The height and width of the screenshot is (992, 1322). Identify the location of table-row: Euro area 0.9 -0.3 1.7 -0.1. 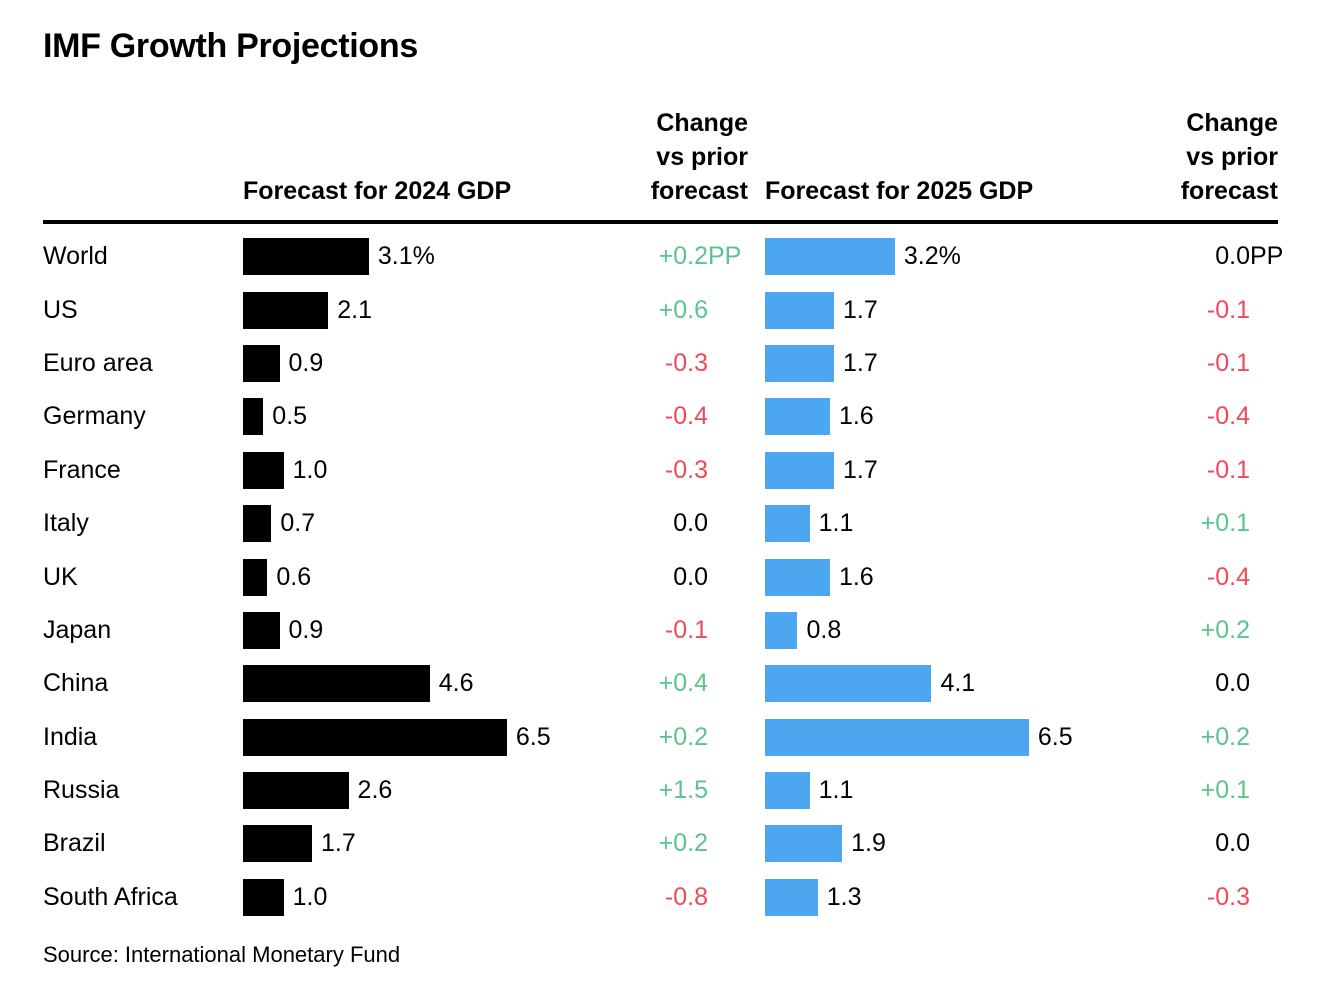
(660, 363).